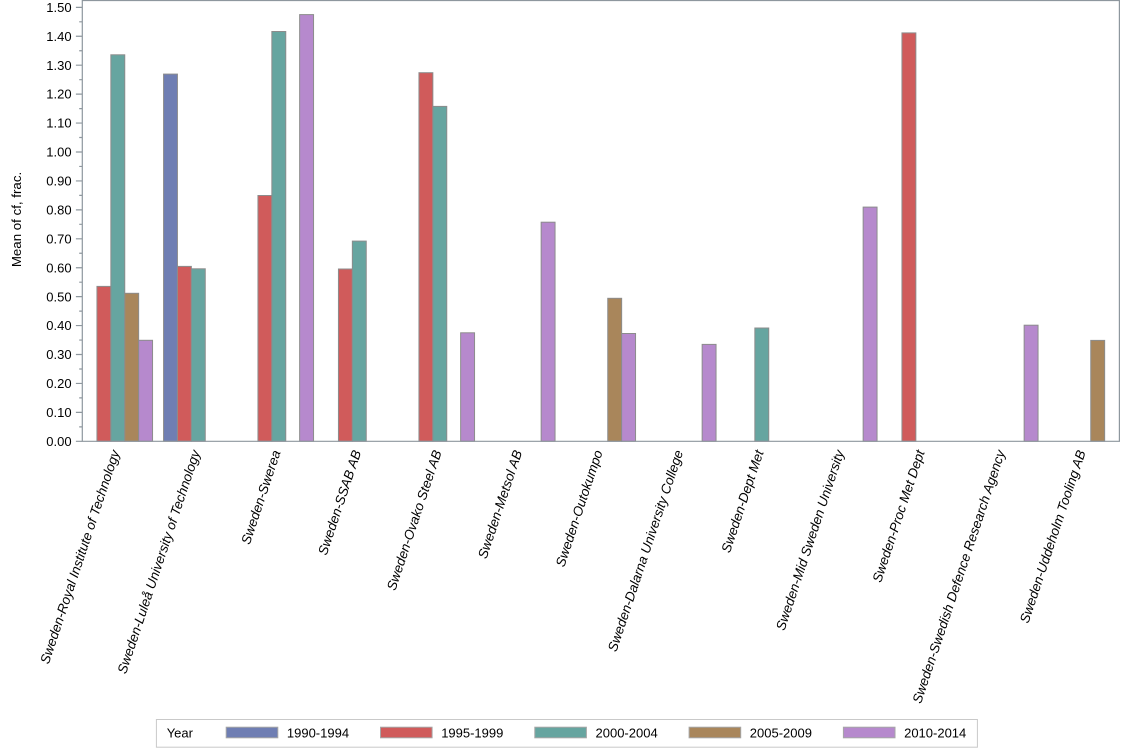 The height and width of the screenshot is (756, 1134). I want to click on svg-text: 0.00, so click(58, 441).